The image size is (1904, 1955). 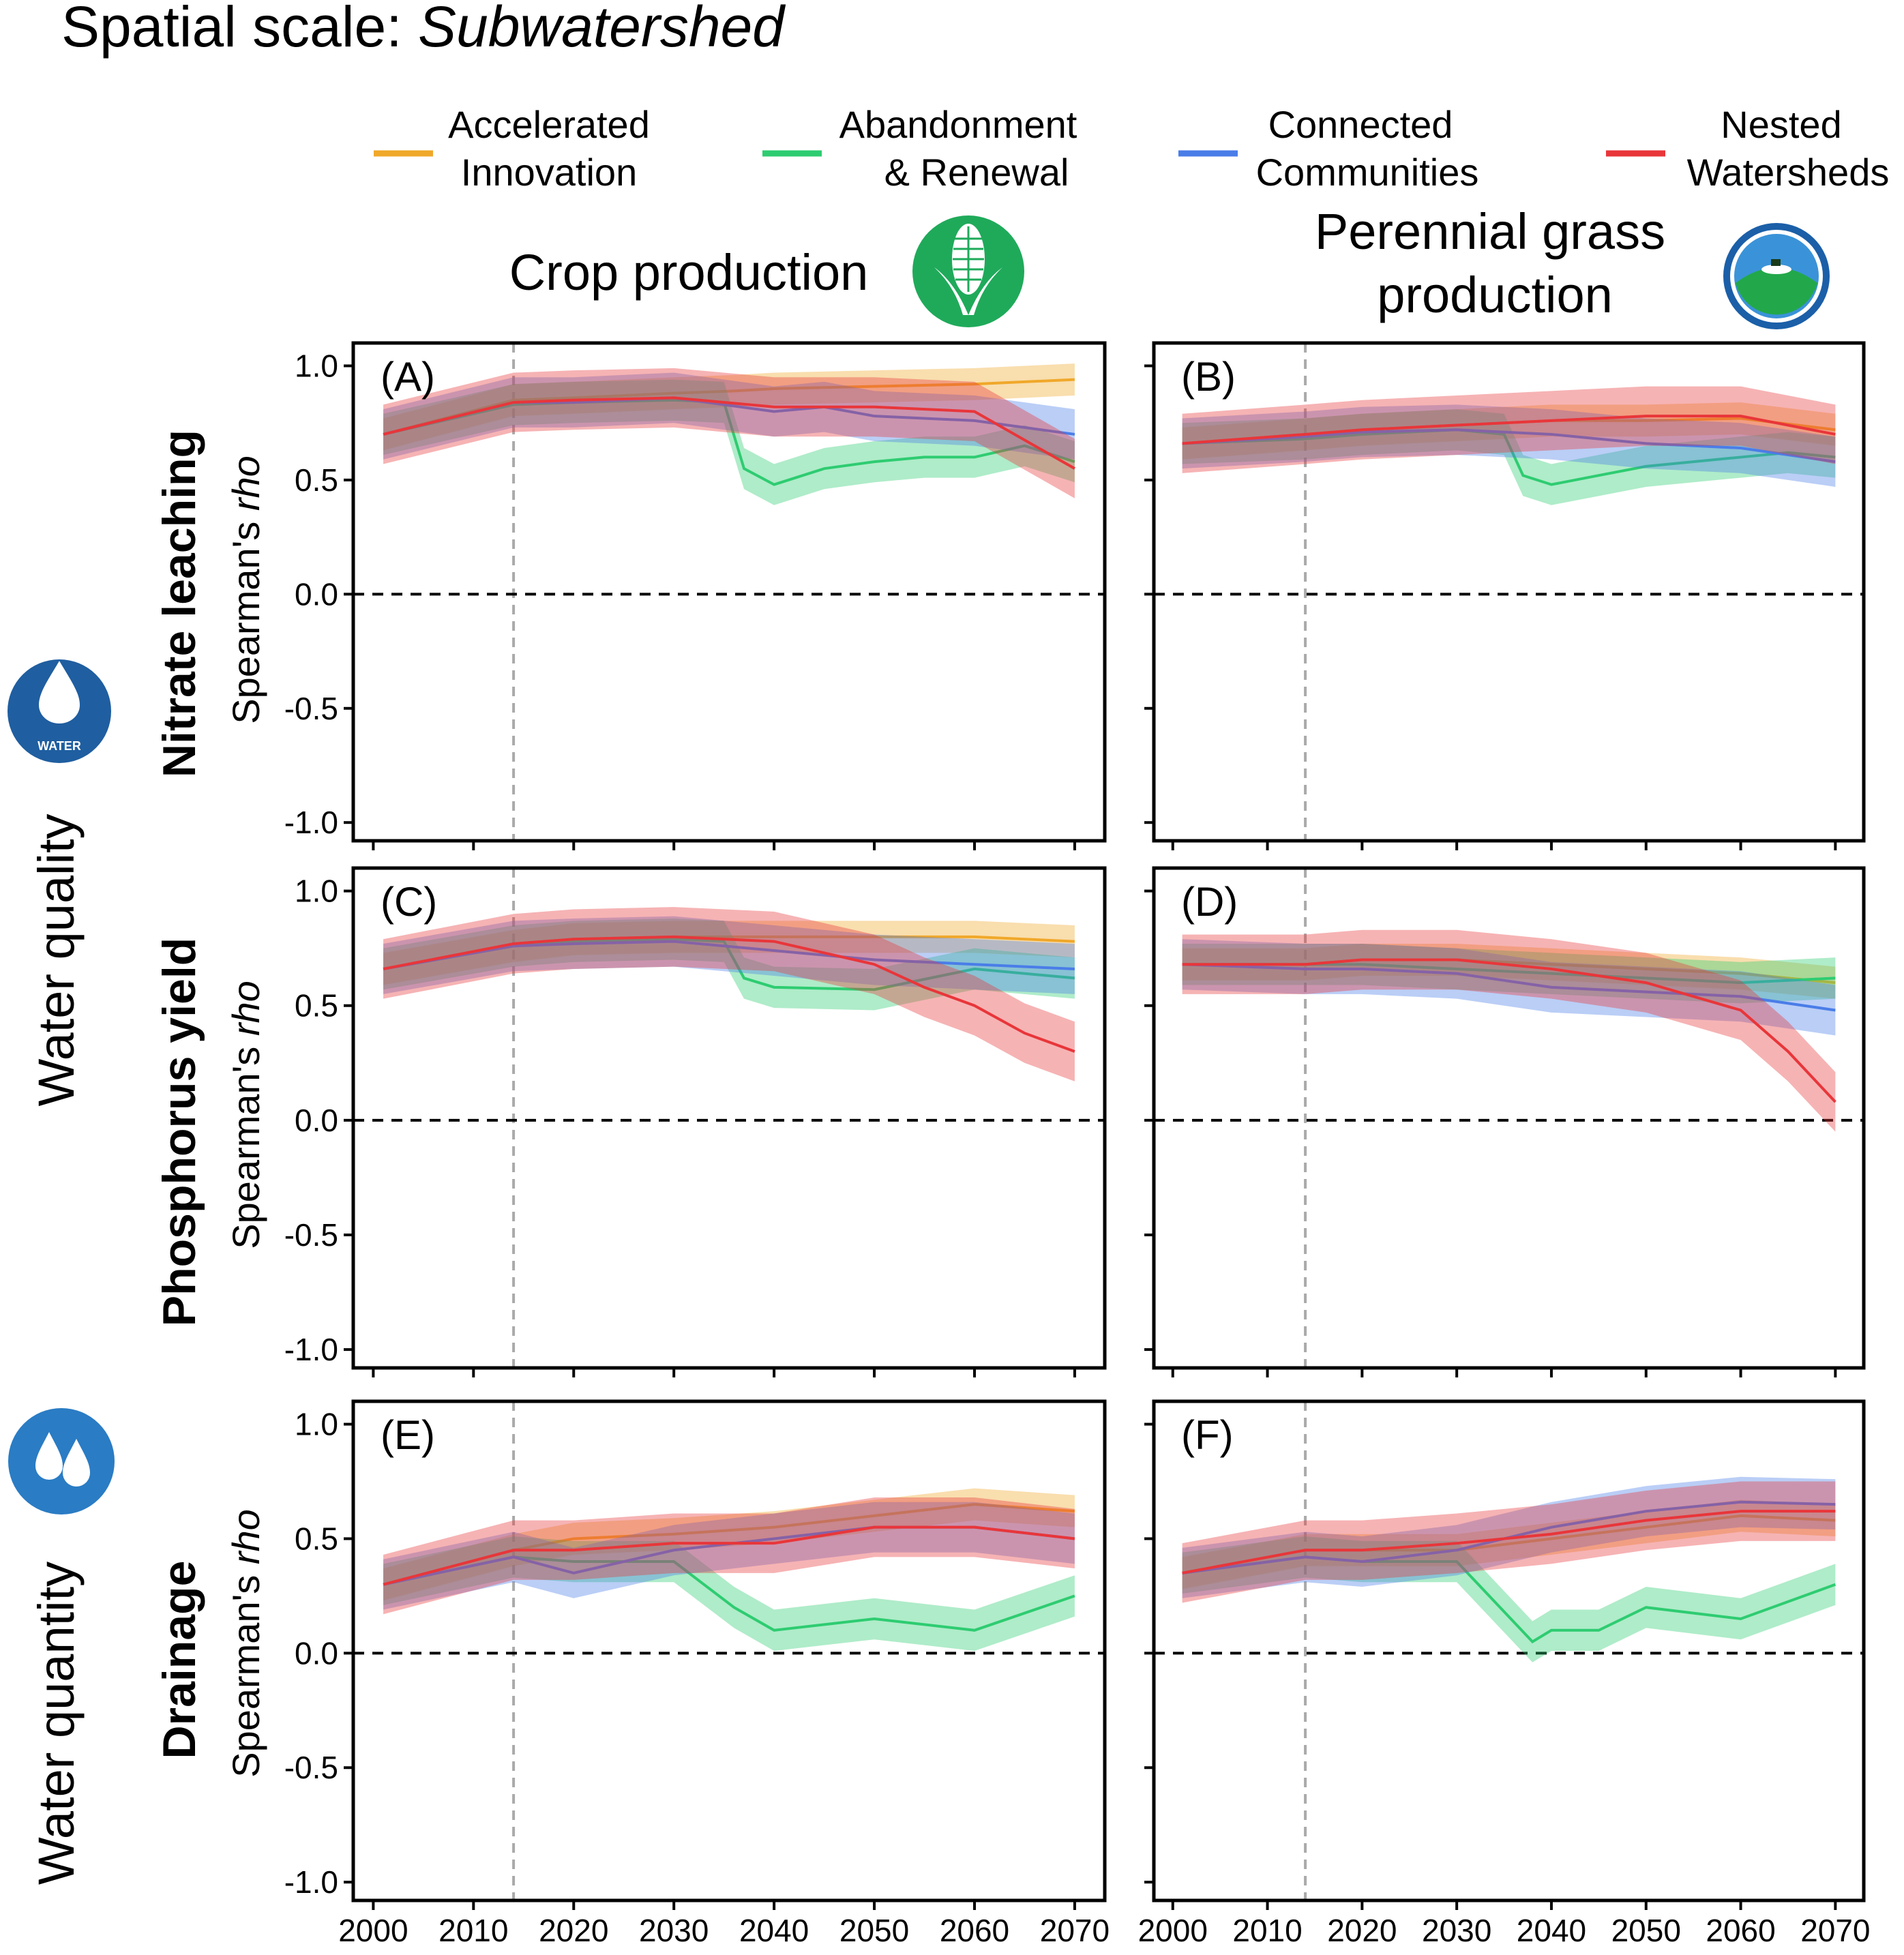 I want to click on legend-label-line1: Accelerated, so click(x=549, y=124).